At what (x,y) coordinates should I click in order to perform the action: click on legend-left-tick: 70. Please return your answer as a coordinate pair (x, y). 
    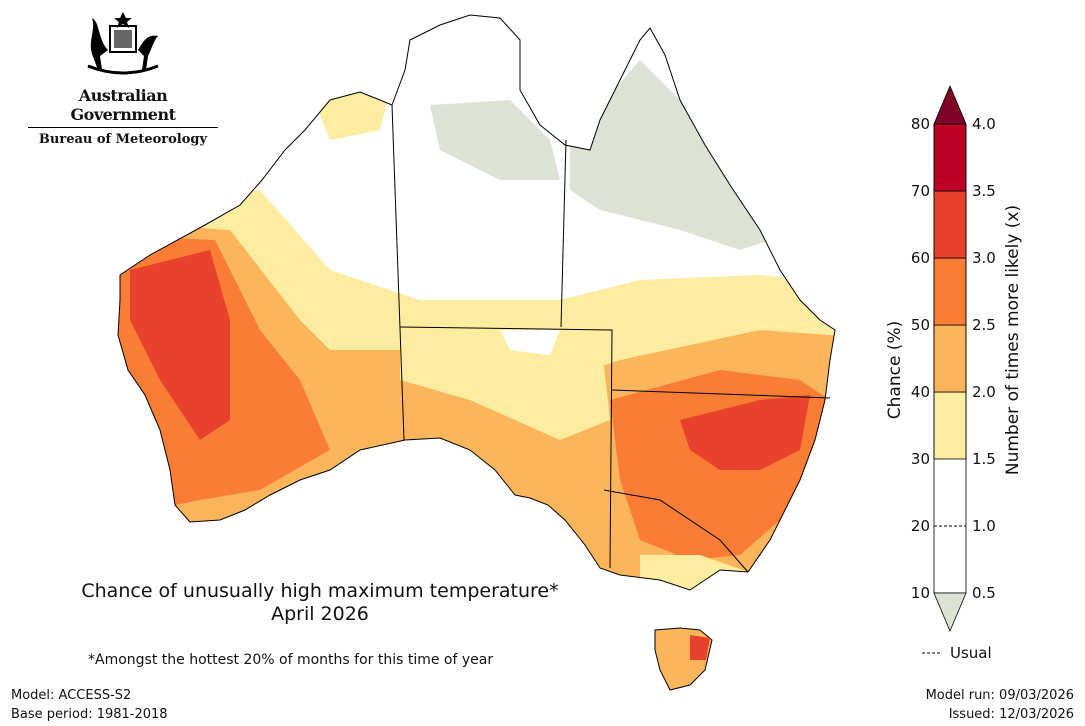
    Looking at the image, I should click on (920, 191).